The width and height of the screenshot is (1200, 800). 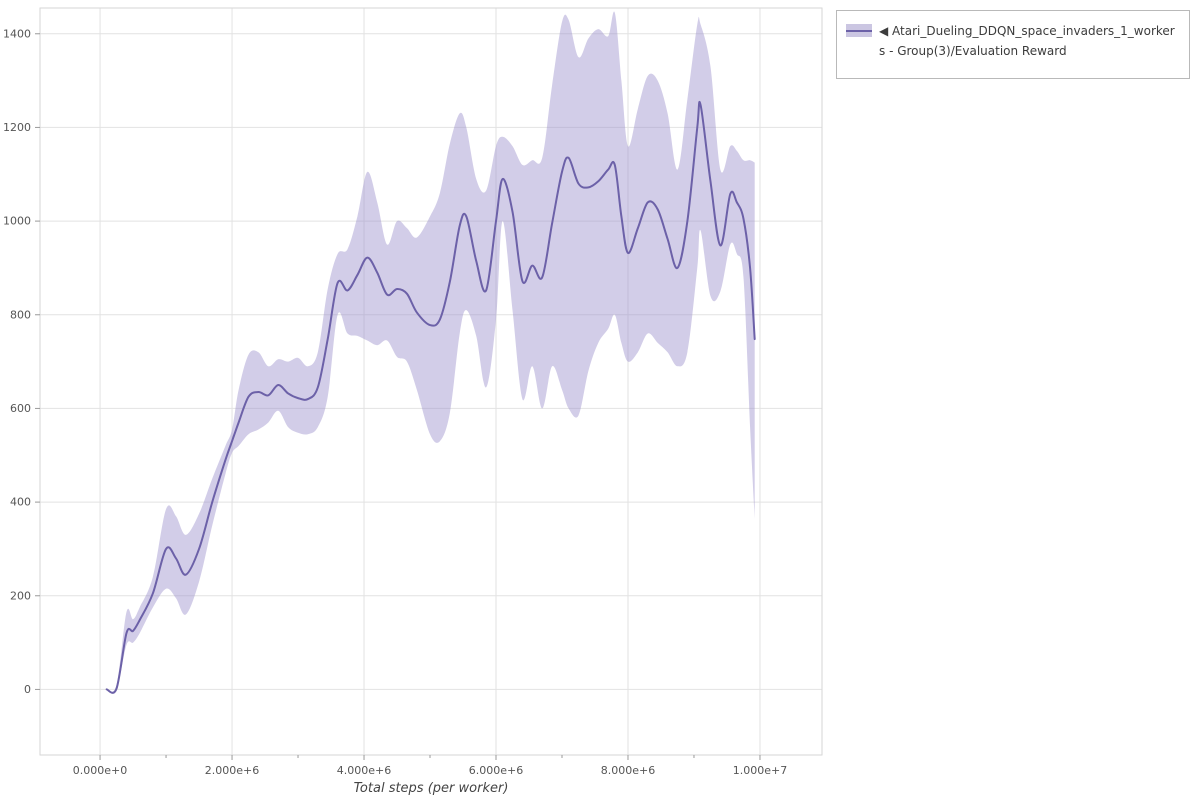 What do you see at coordinates (20, 408) in the screenshot?
I see `y-tick-label: 600` at bounding box center [20, 408].